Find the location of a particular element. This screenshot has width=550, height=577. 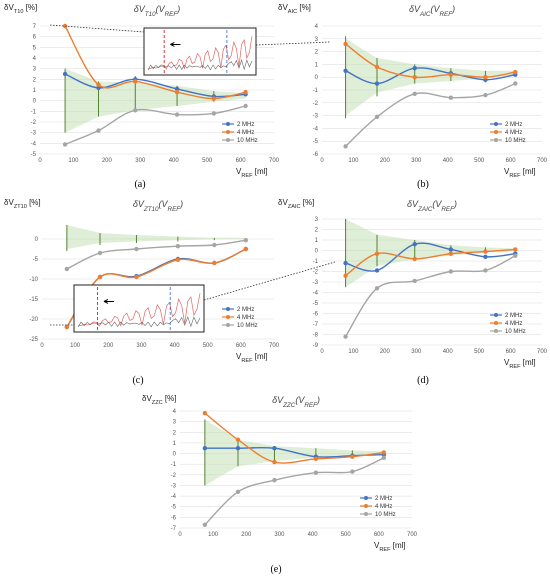

y-axis-label: δVAIC [%] is located at coordinates (294, 9).